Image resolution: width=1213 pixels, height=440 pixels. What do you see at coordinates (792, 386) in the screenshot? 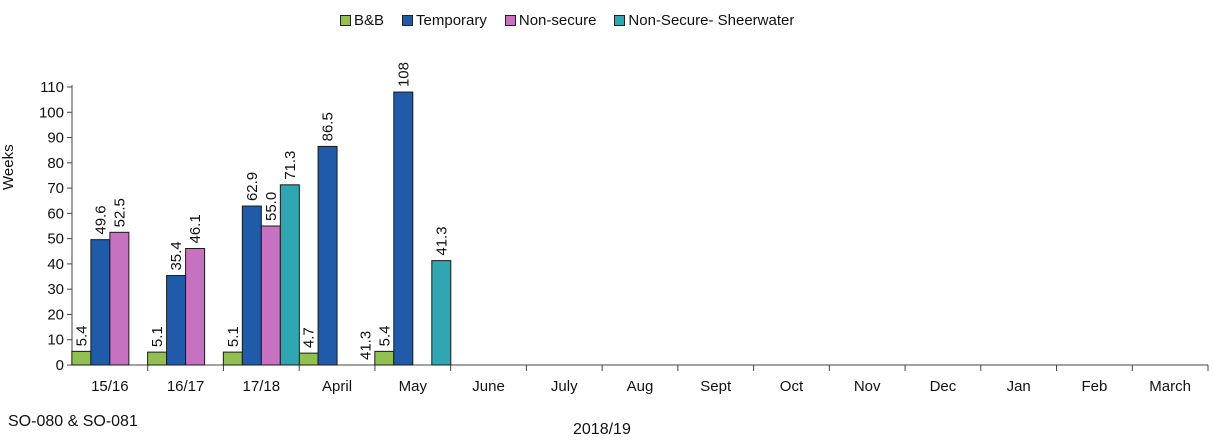
I see `x-tick-label-oct: Oct` at bounding box center [792, 386].